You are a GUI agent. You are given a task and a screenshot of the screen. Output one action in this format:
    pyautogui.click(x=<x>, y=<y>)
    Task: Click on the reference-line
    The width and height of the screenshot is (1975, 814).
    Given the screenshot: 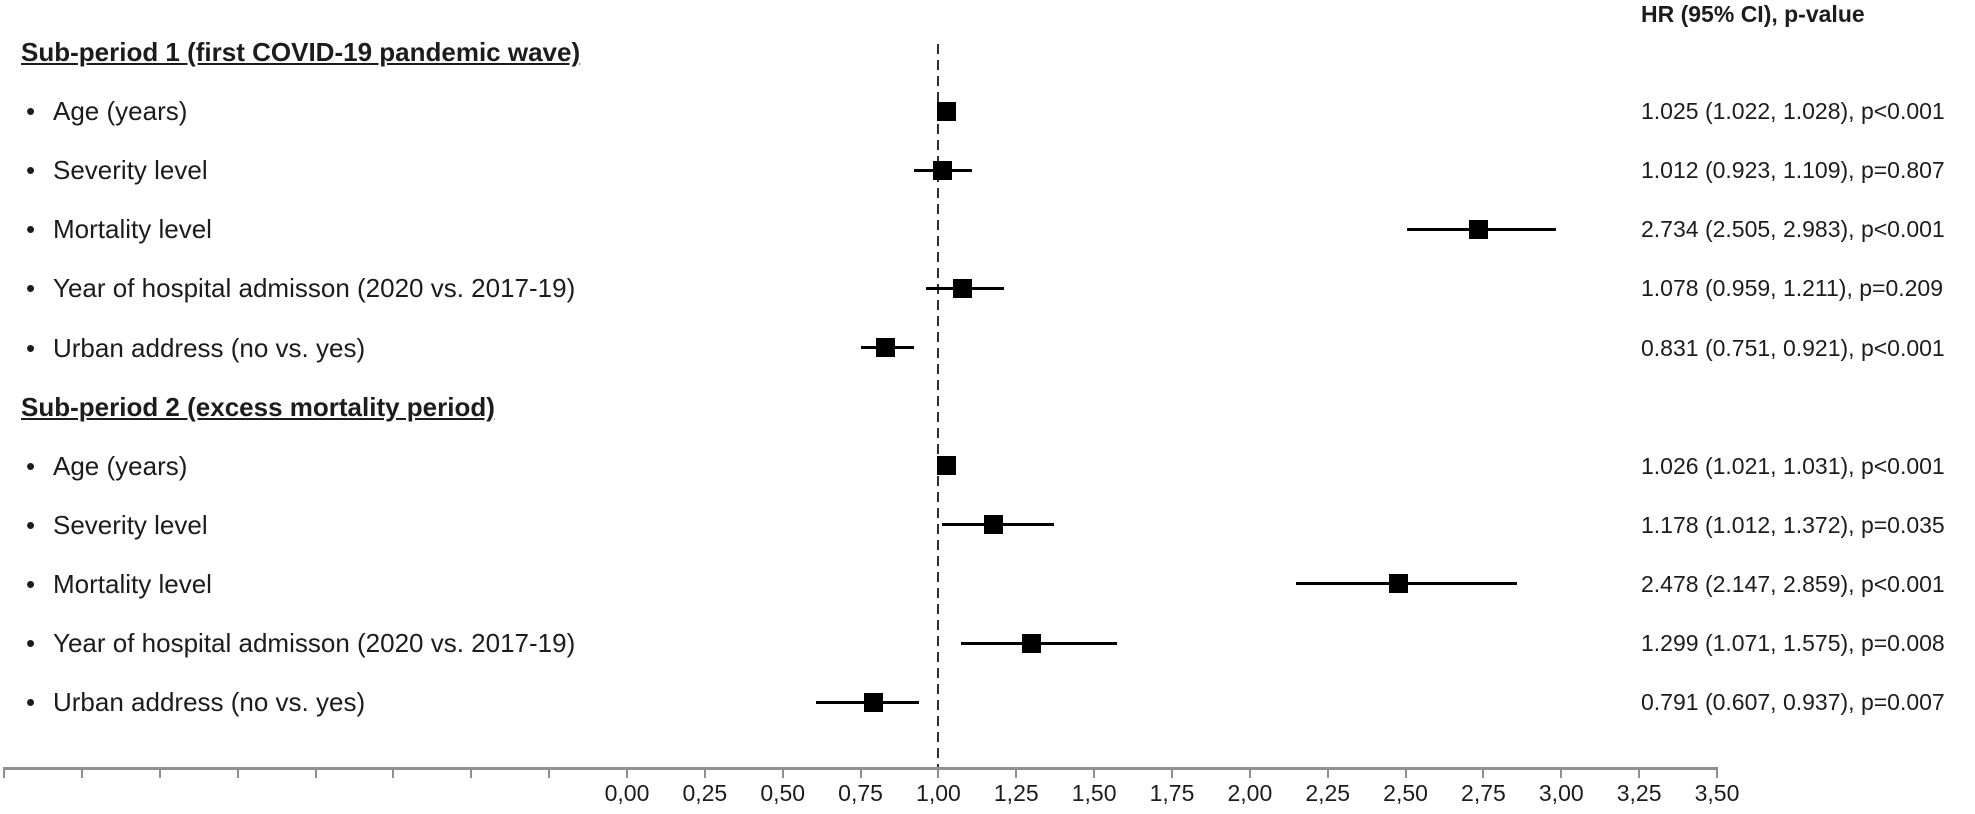 What is the action you would take?
    pyautogui.click(x=938, y=407)
    